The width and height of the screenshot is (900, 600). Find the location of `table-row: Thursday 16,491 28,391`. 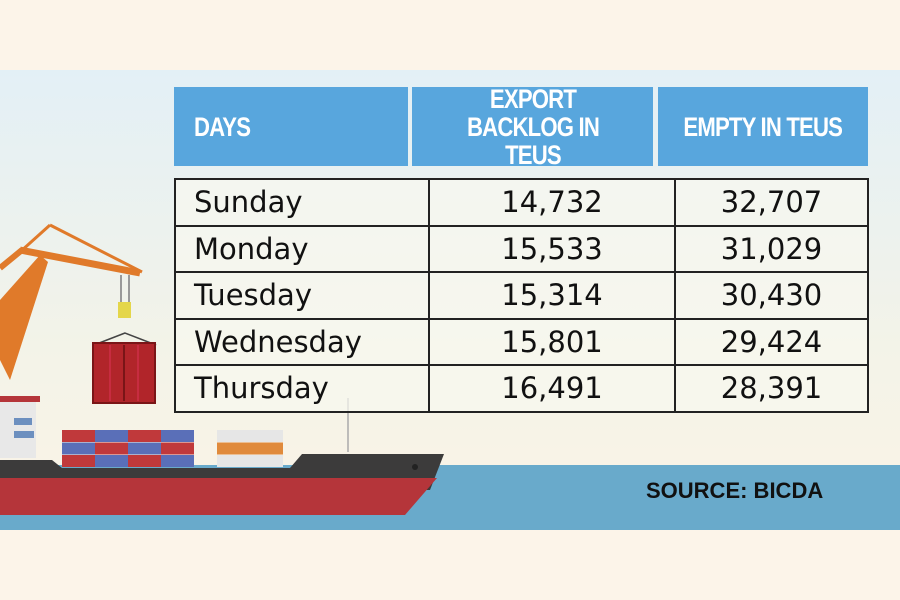

table-row: Thursday 16,491 28,391 is located at coordinates (521, 388).